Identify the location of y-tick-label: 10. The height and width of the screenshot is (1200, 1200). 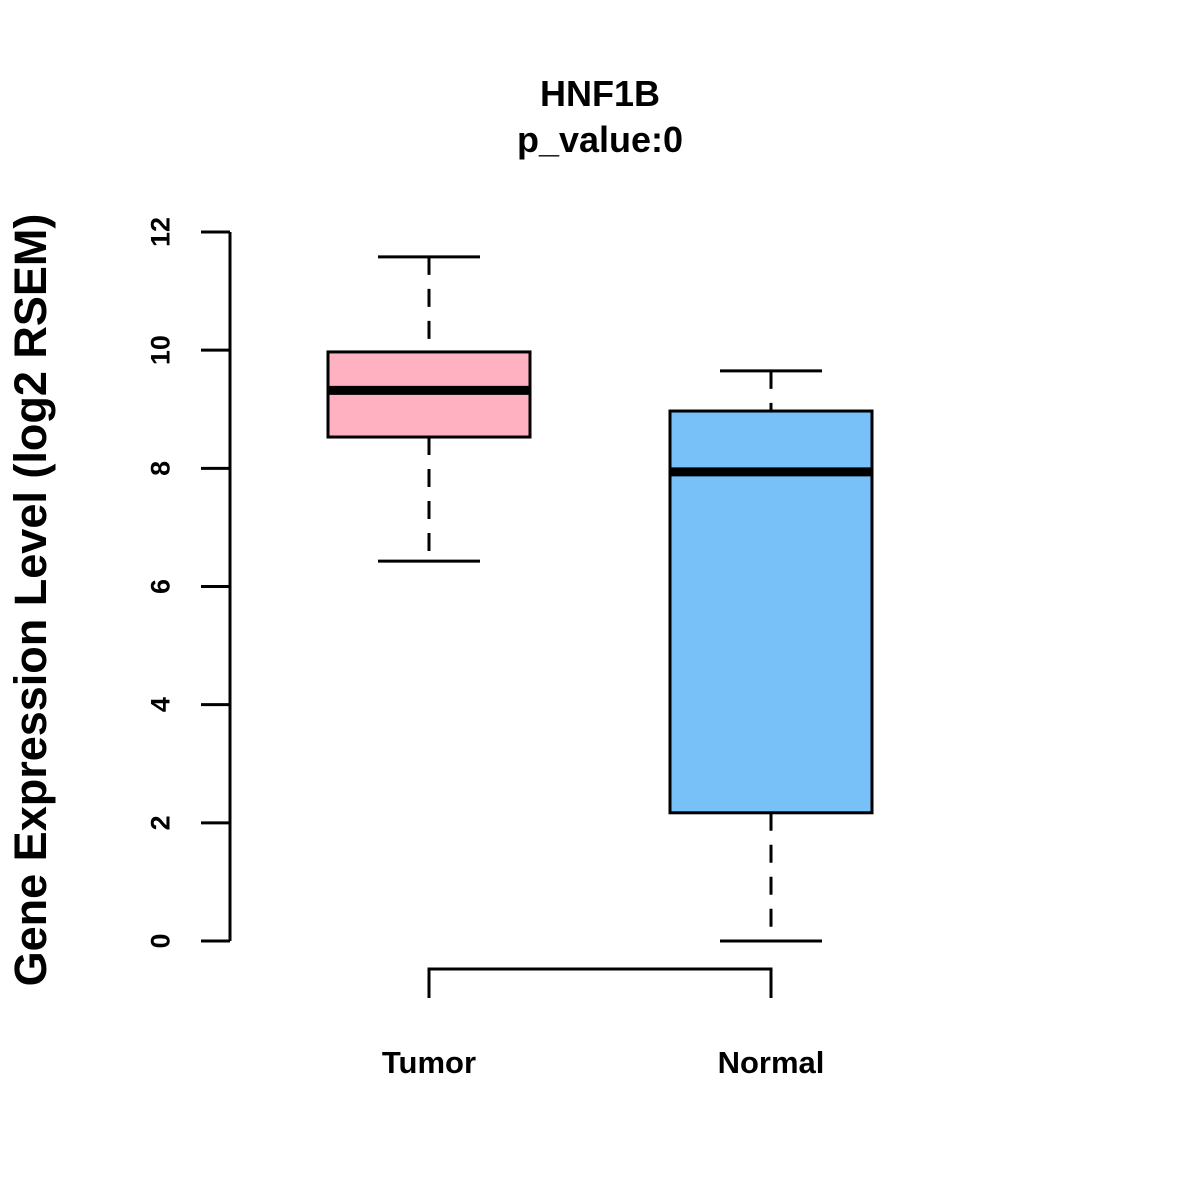
(160, 350).